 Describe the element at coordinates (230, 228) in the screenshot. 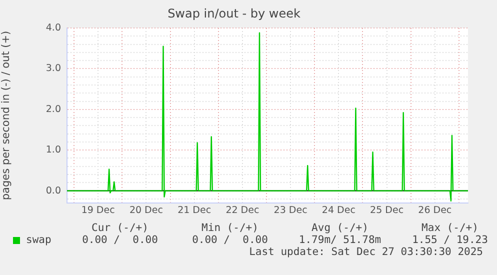

I see `text: Min (-/+)` at that location.